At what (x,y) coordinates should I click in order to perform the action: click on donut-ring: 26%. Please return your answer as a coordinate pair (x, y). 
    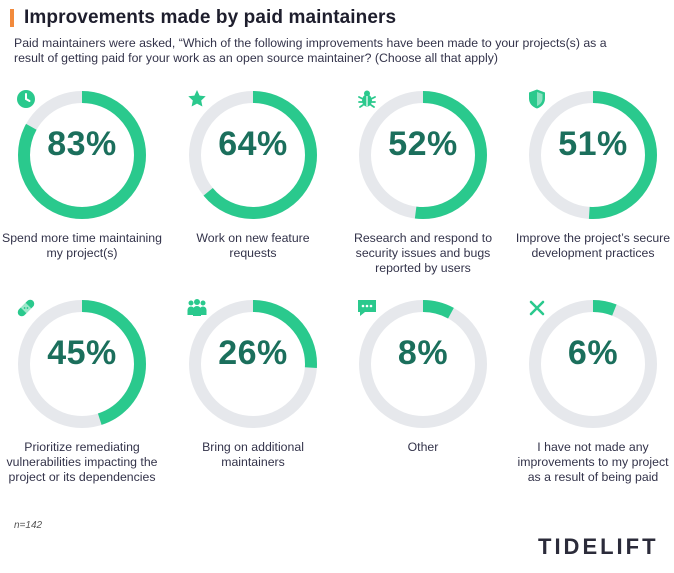
    Looking at the image, I should click on (253, 364).